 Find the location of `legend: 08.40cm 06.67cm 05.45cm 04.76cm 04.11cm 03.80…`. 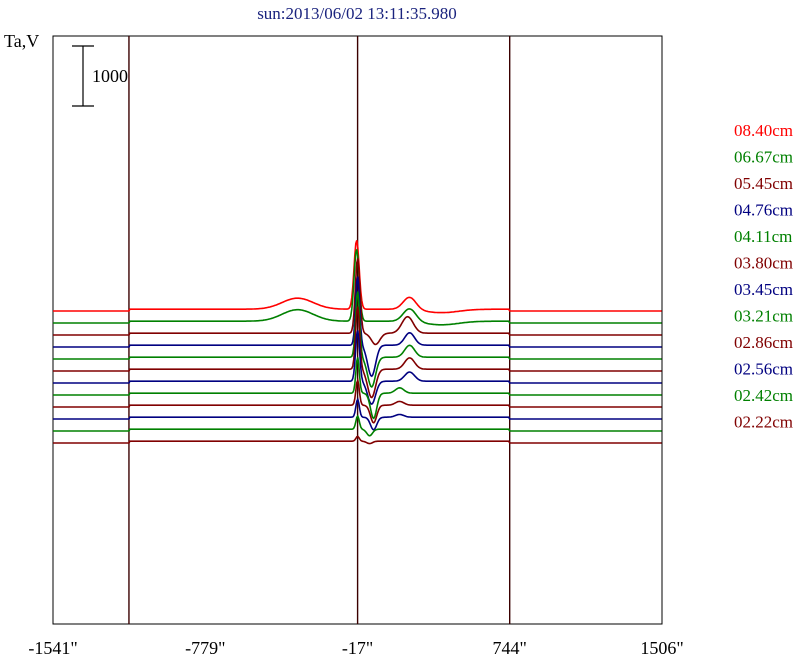

legend: 08.40cm 06.67cm 05.45cm 04.76cm 04.11cm 03.80… is located at coordinates (763, 276).